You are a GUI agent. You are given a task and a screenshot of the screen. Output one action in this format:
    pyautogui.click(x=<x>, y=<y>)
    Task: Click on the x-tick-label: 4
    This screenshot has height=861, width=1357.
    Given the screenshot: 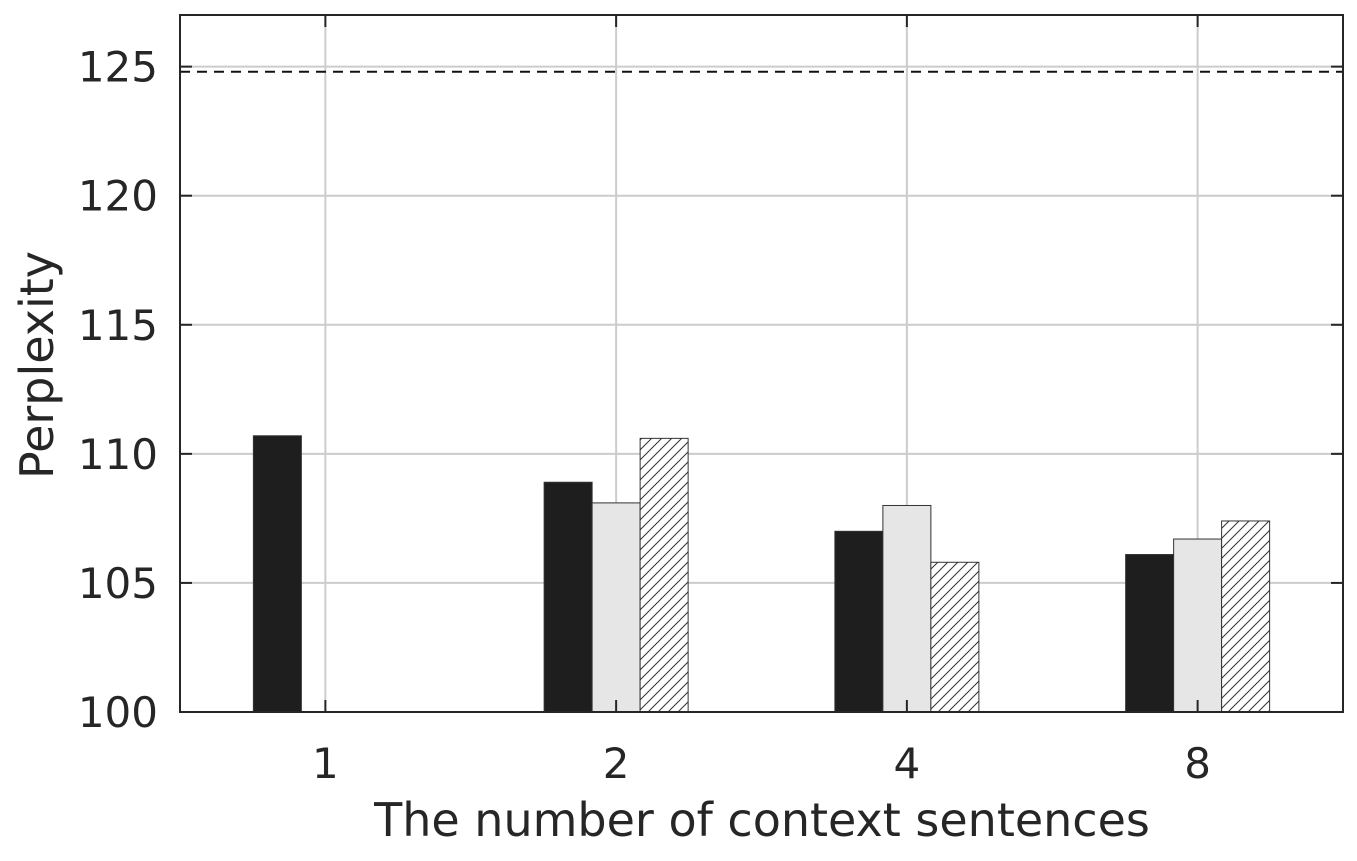 What is the action you would take?
    pyautogui.click(x=907, y=763)
    